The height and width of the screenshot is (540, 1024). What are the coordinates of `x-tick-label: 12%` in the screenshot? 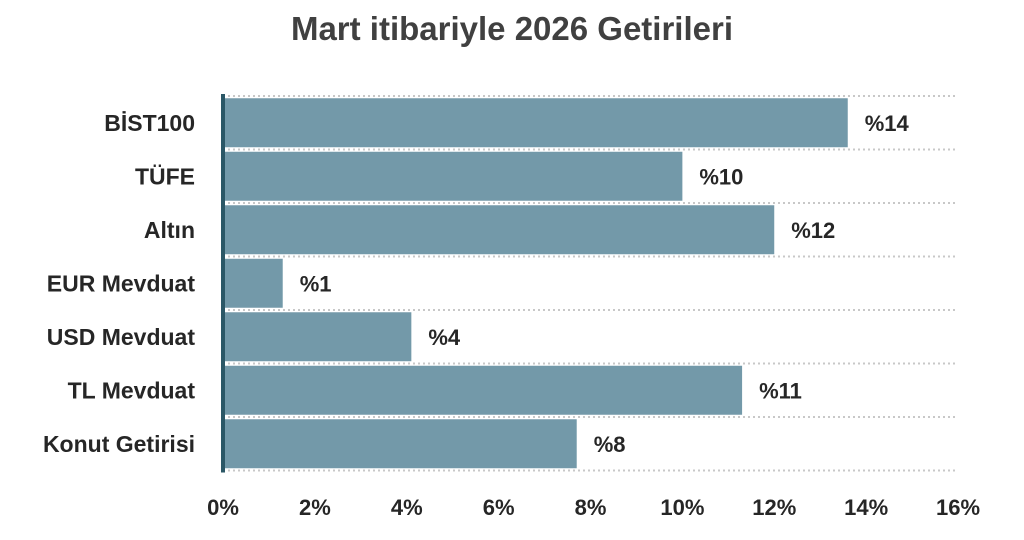 It's located at (774, 507).